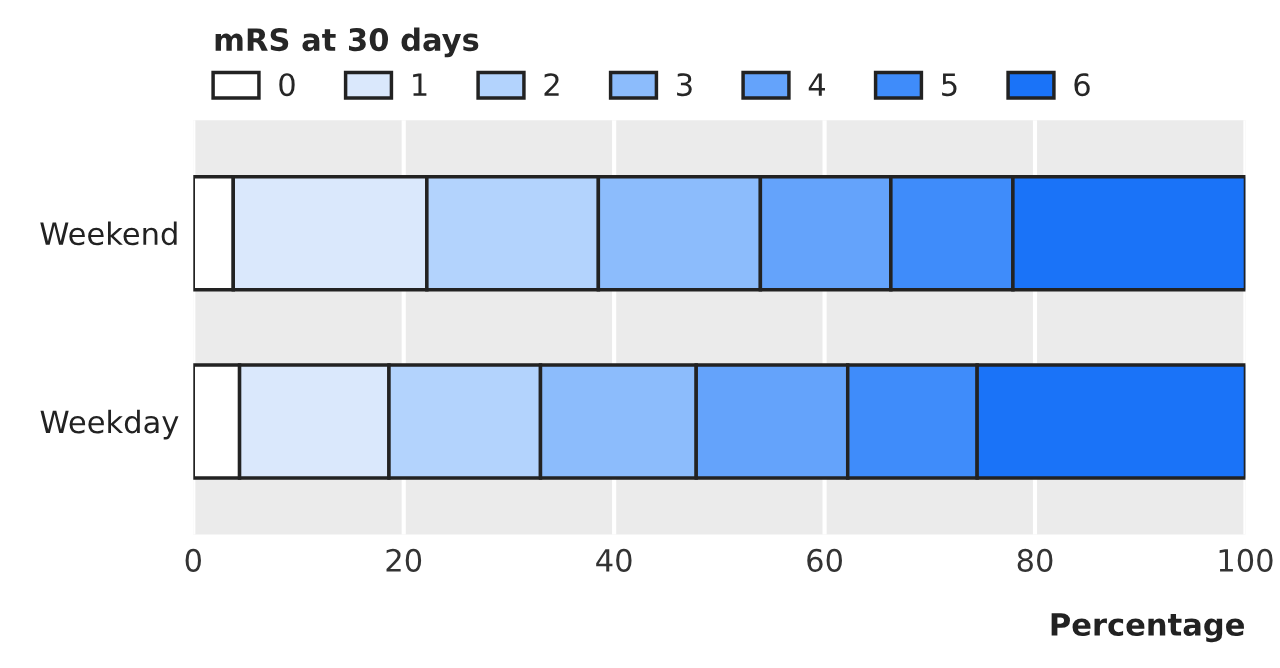 This screenshot has height=668, width=1280. I want to click on legend-label: 5, so click(949, 85).